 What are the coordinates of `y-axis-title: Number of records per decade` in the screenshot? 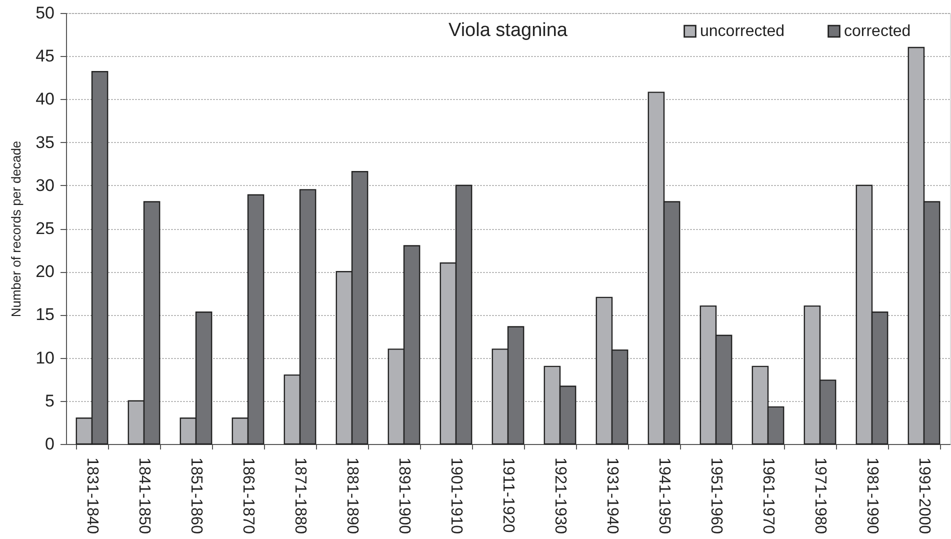 It's located at (16, 229).